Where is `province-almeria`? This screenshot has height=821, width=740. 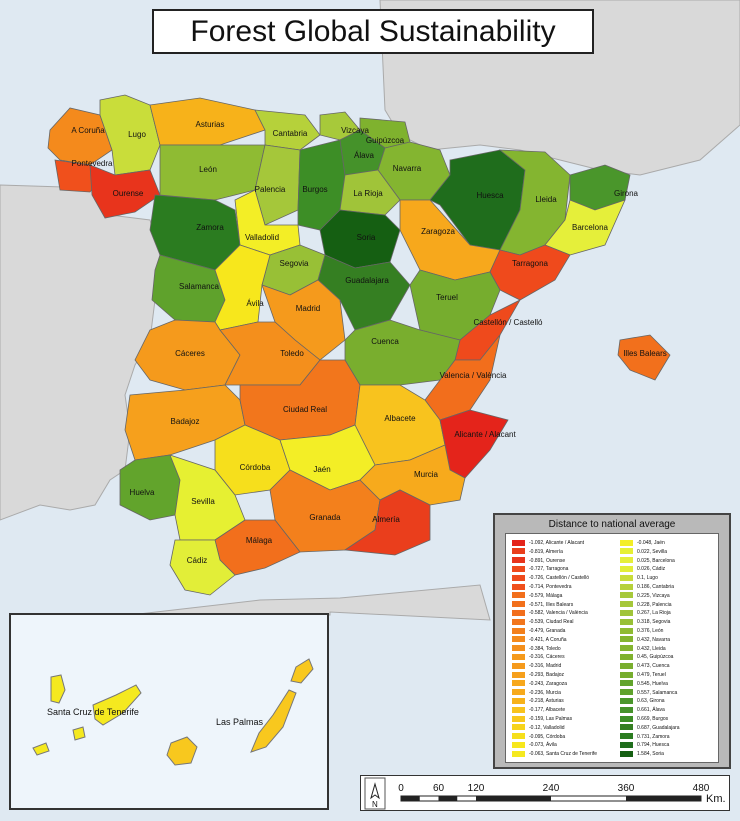
province-almeria is located at coordinates (387, 522).